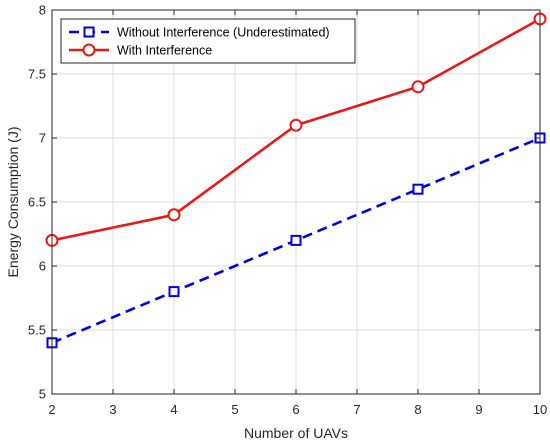  I want to click on x-tick-label: 8, so click(417, 409).